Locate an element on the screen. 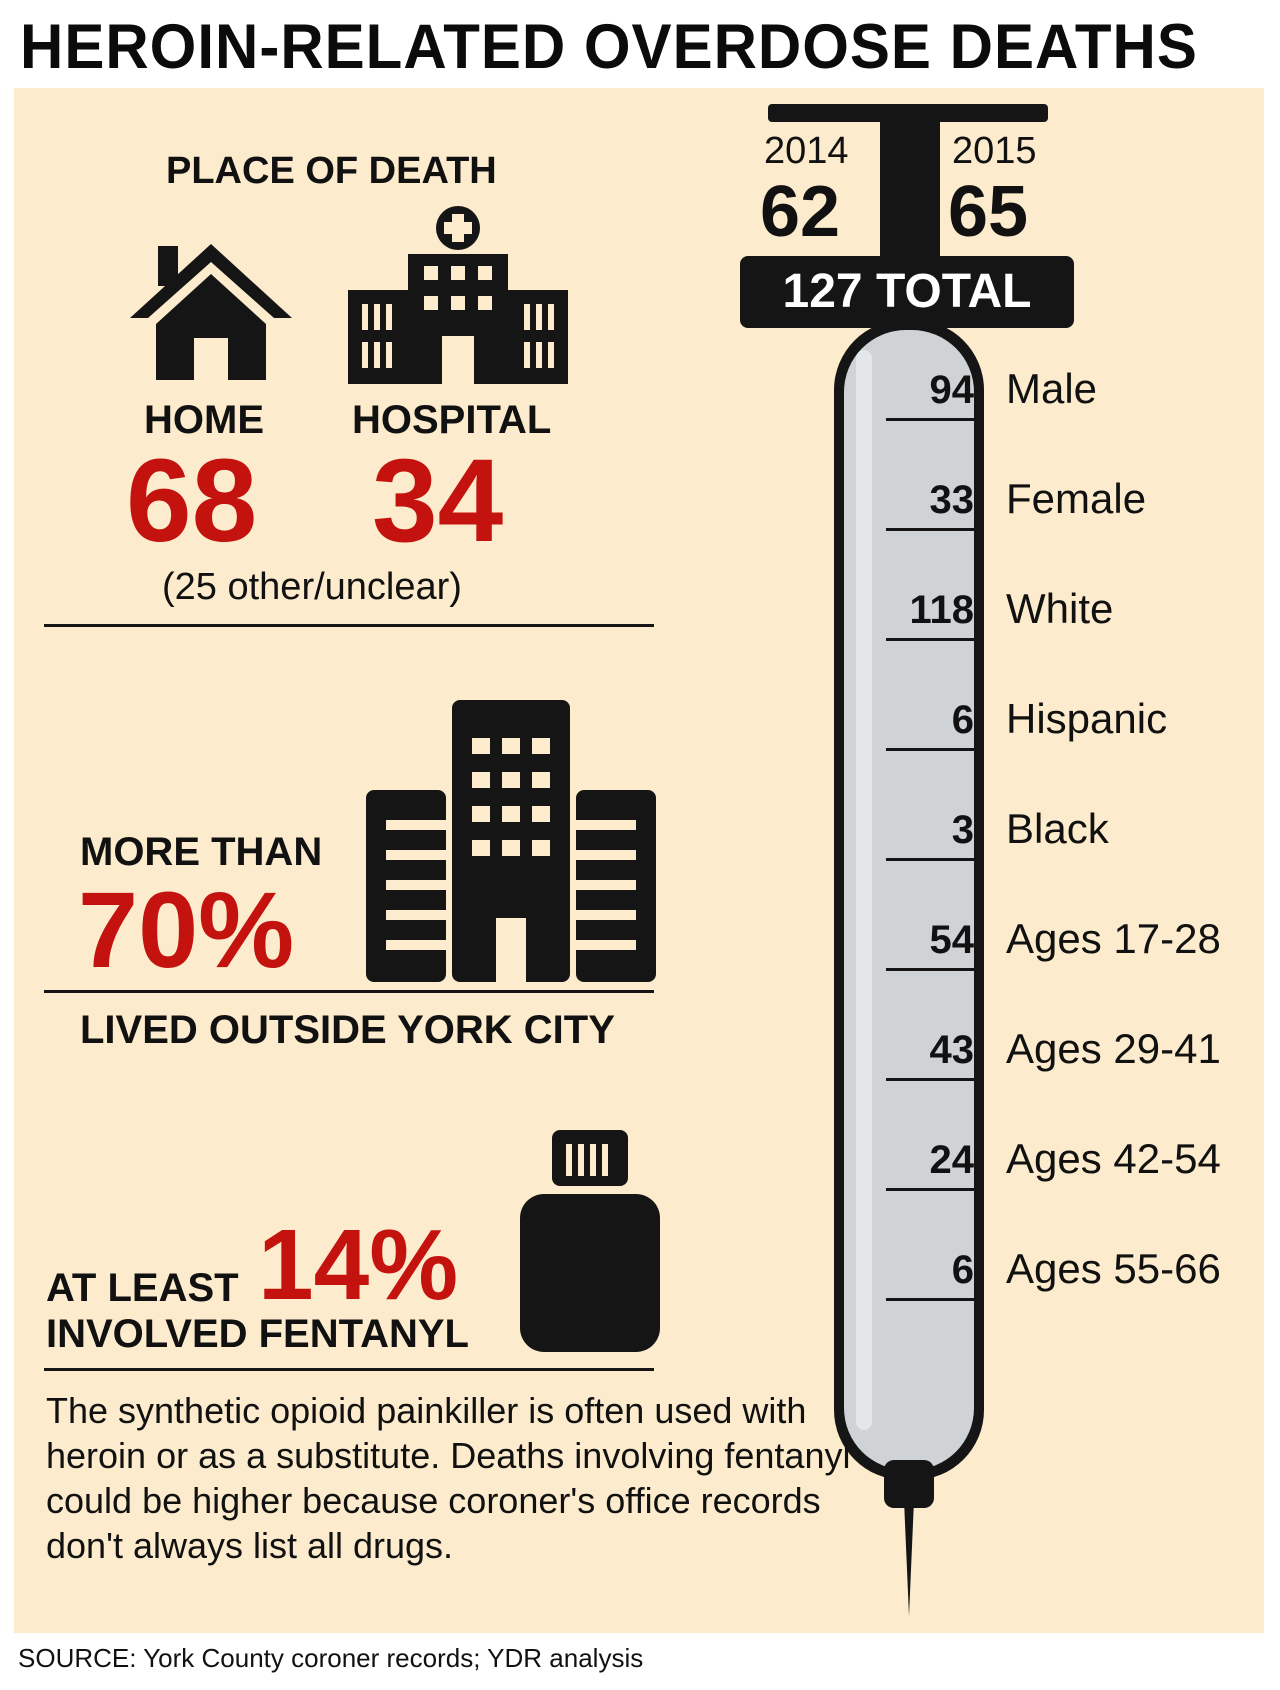 This screenshot has height=1690, width=1280. year-2015-label: 2015 is located at coordinates (994, 151).